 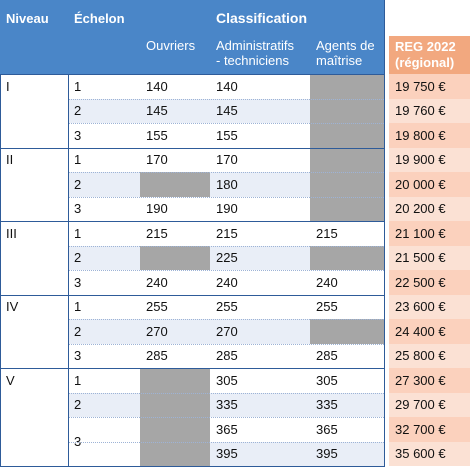 What do you see at coordinates (175, 331) in the screenshot?
I see `ouvriers-cell: 270` at bounding box center [175, 331].